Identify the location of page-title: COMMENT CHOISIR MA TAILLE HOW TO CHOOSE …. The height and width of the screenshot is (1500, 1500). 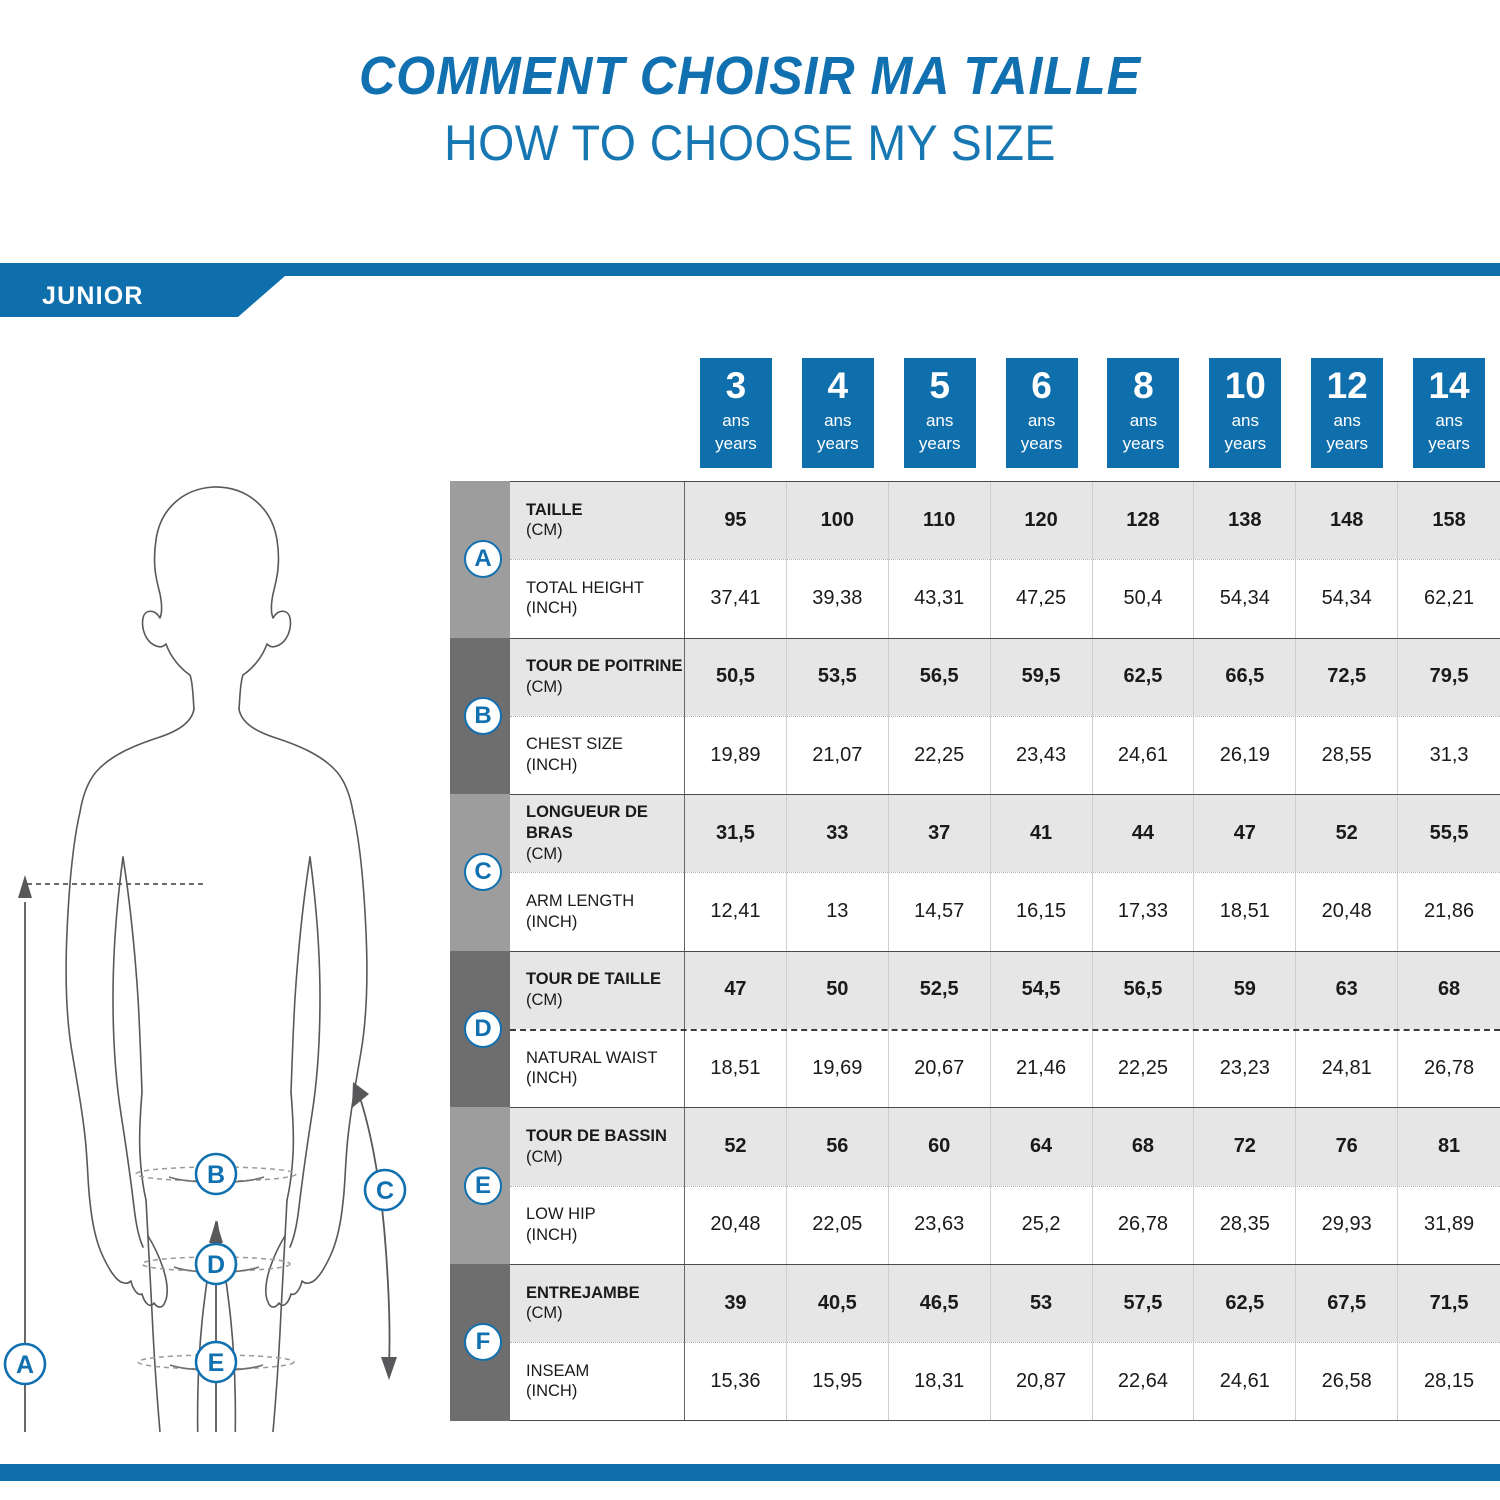
(750, 109).